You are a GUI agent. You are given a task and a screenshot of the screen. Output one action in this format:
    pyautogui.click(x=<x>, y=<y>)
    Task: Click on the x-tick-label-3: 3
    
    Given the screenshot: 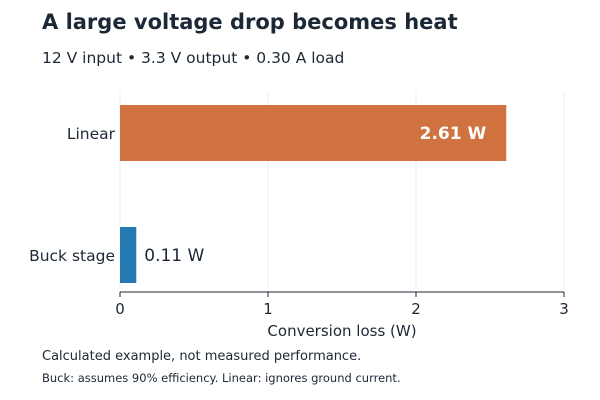 What is the action you would take?
    pyautogui.click(x=564, y=309)
    